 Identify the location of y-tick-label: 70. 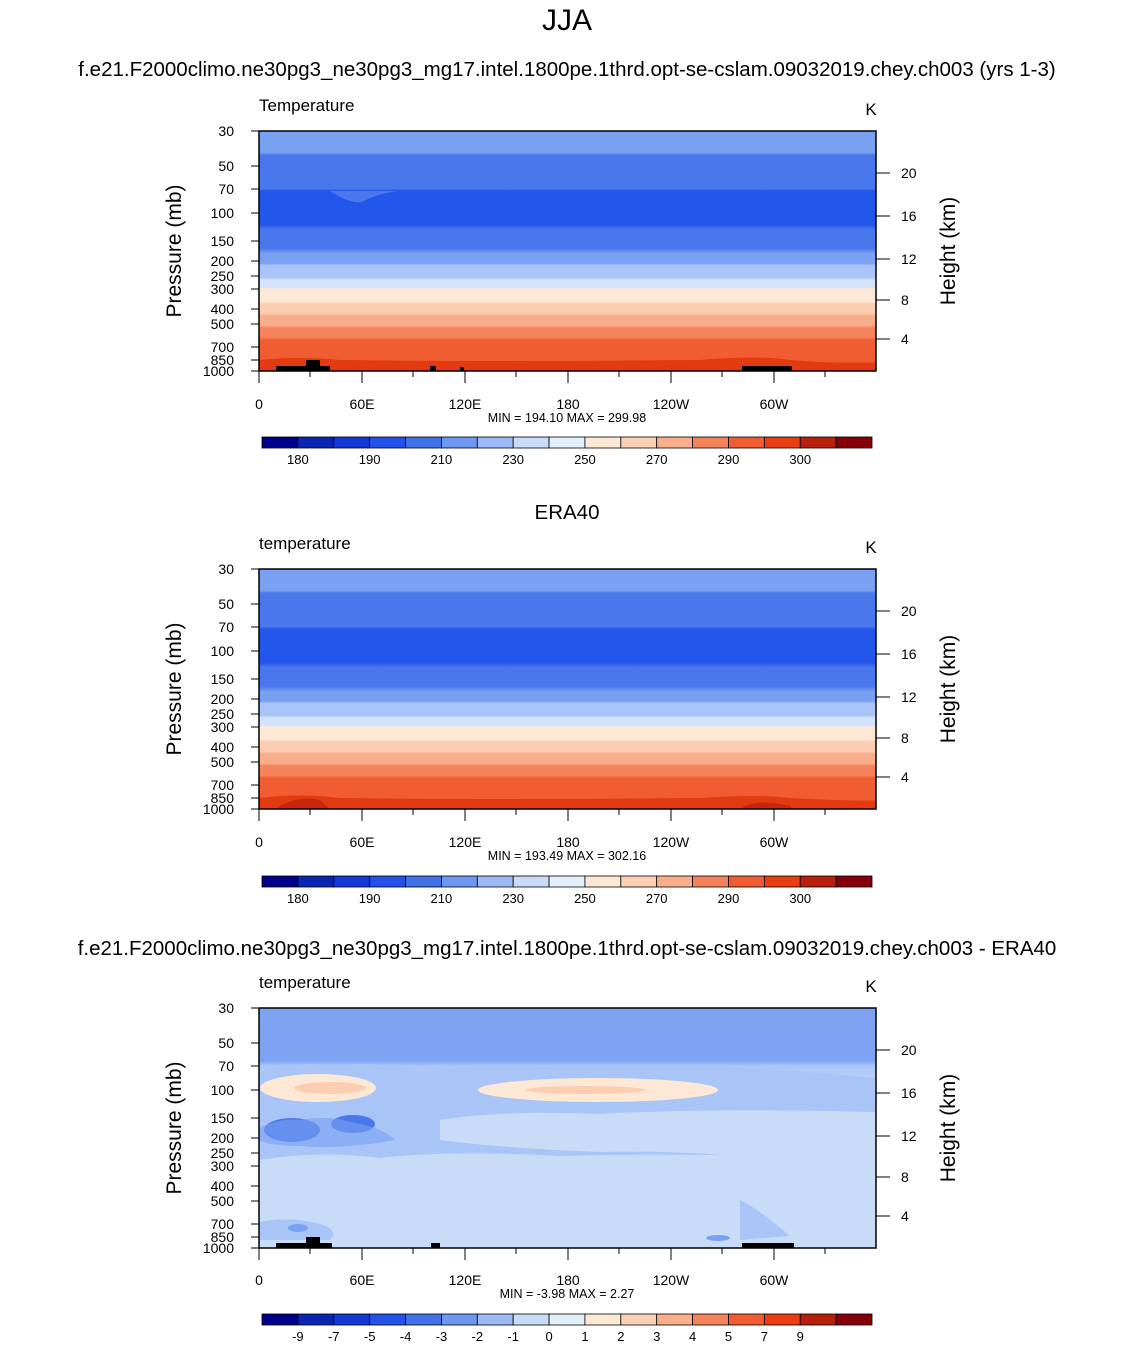
(226, 627).